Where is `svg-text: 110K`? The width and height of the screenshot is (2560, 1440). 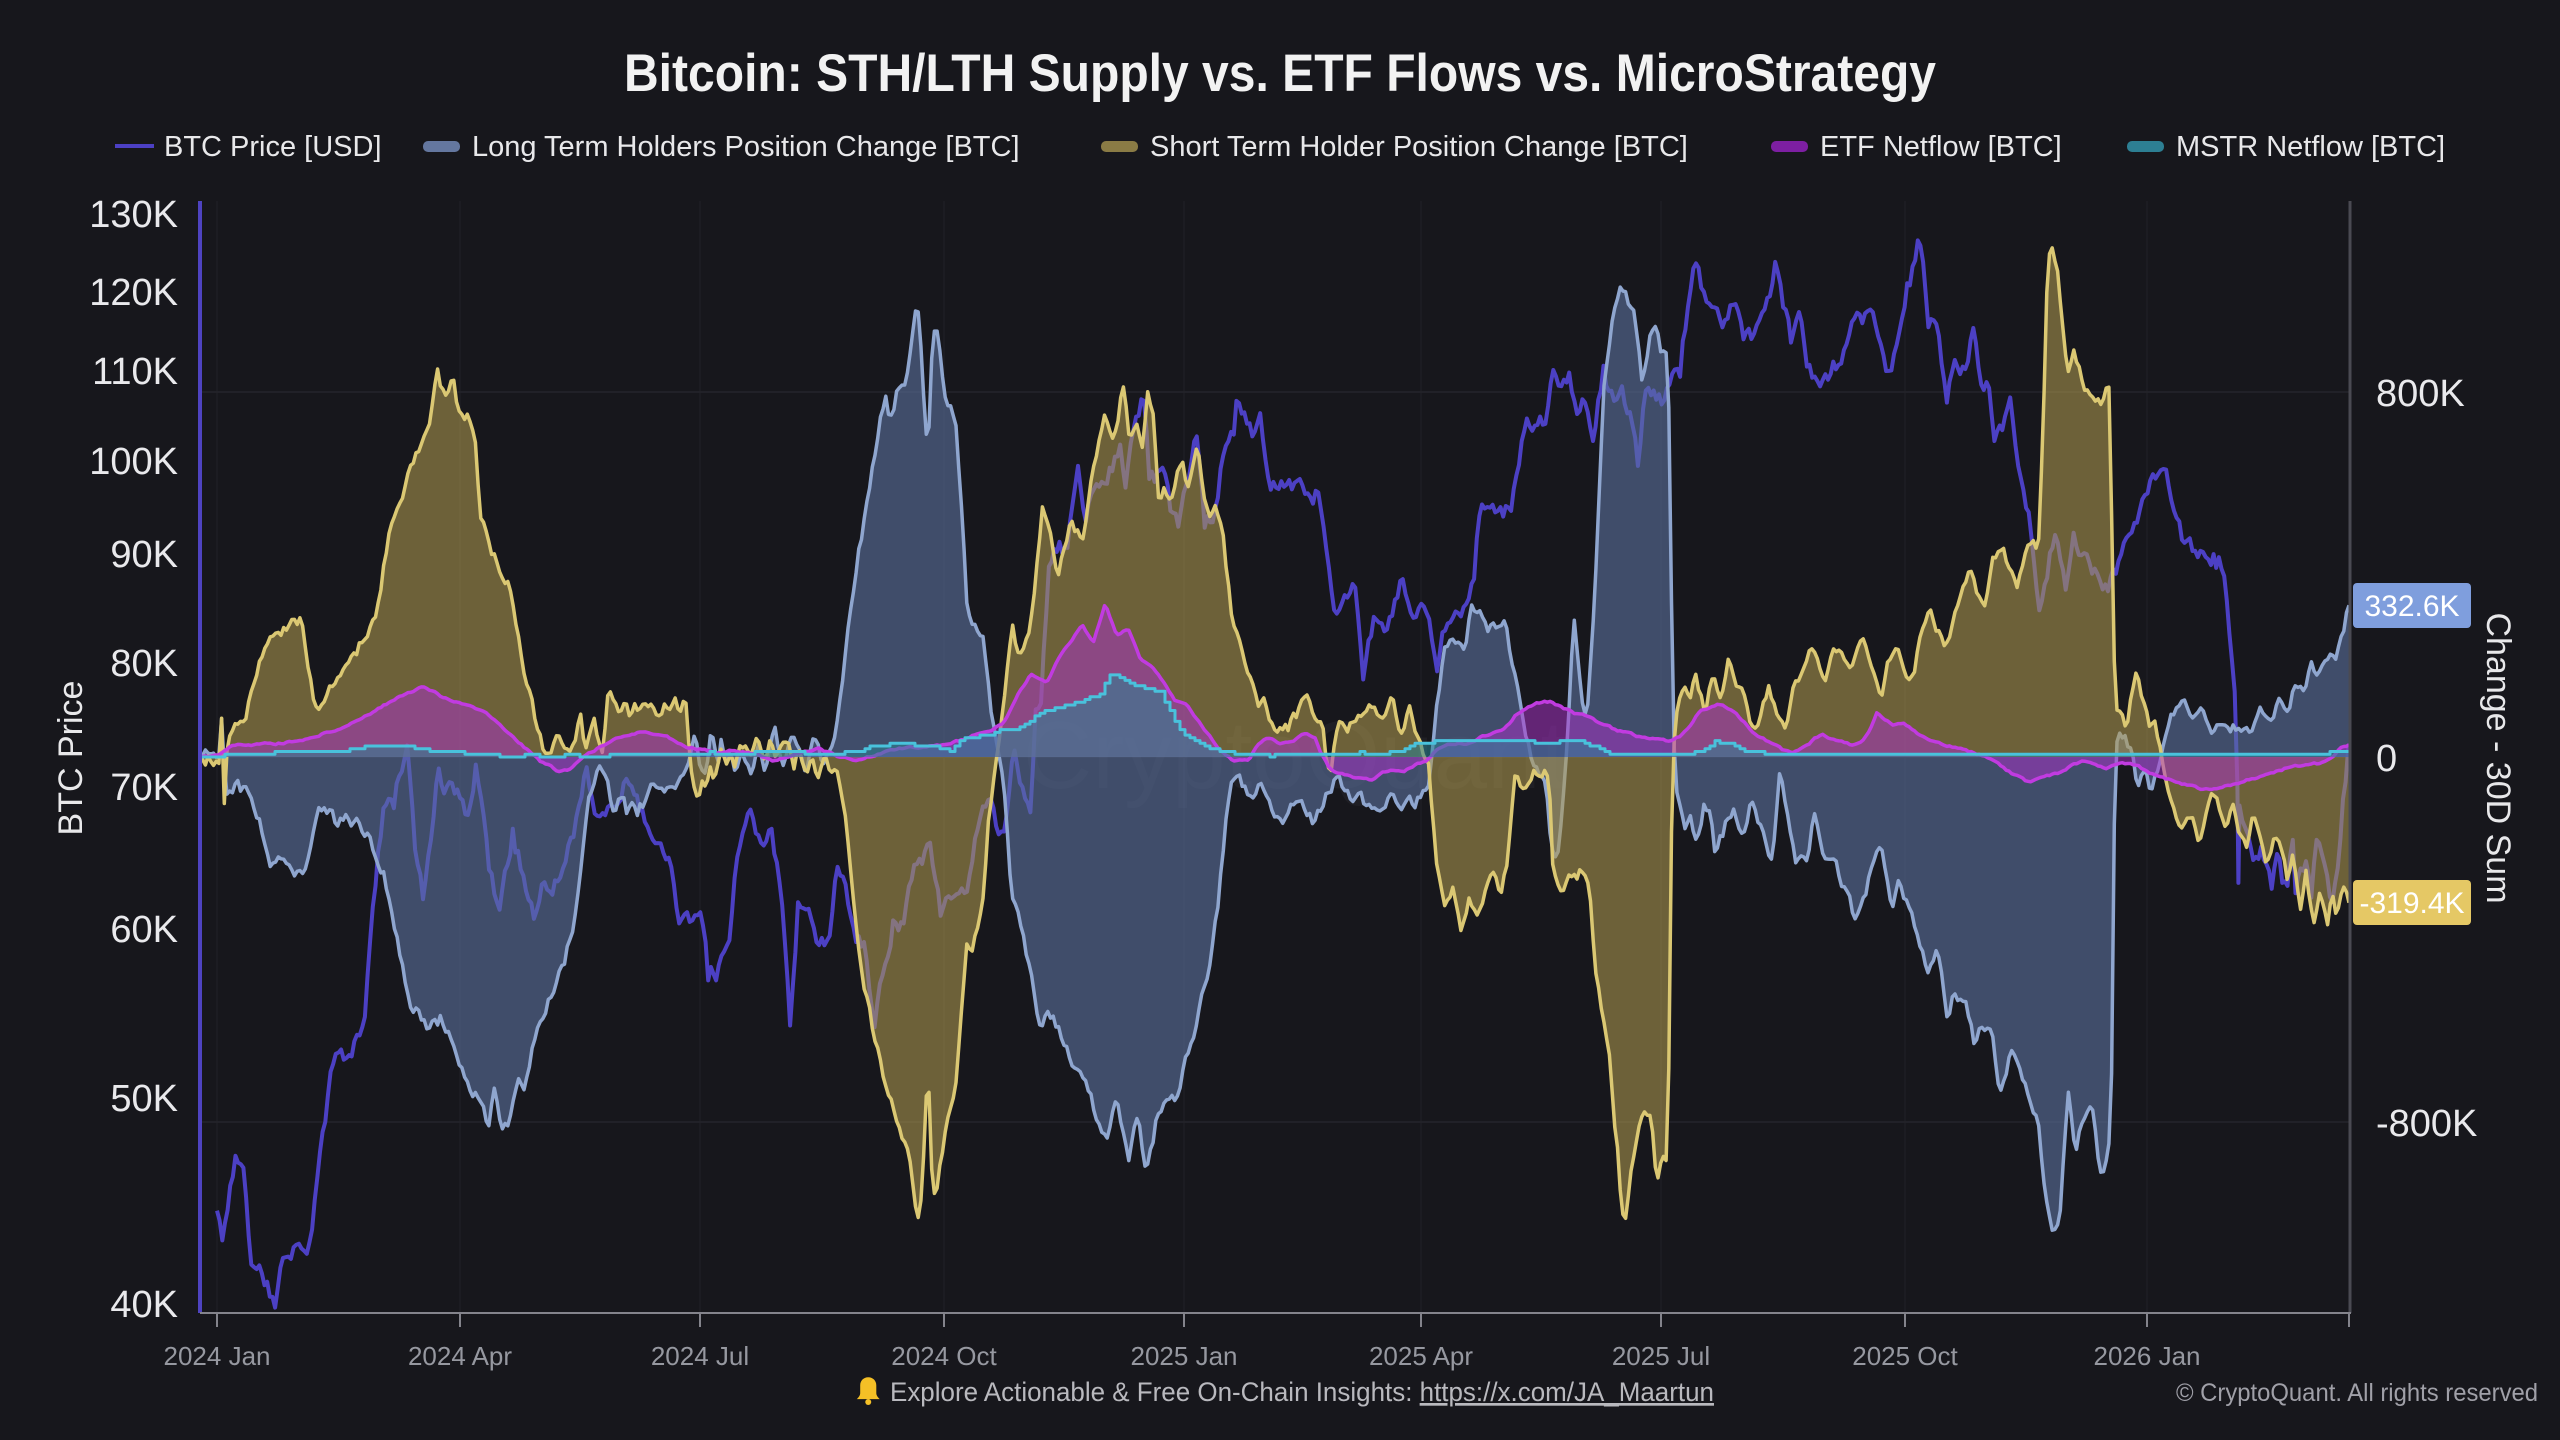
svg-text: 110K is located at coordinates (135, 372).